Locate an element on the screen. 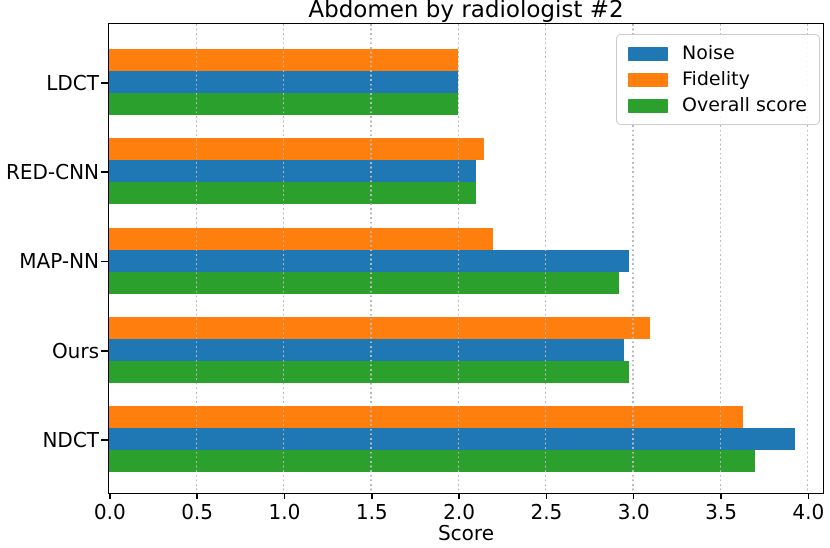  x-tick-label: 3.5 is located at coordinates (721, 512).